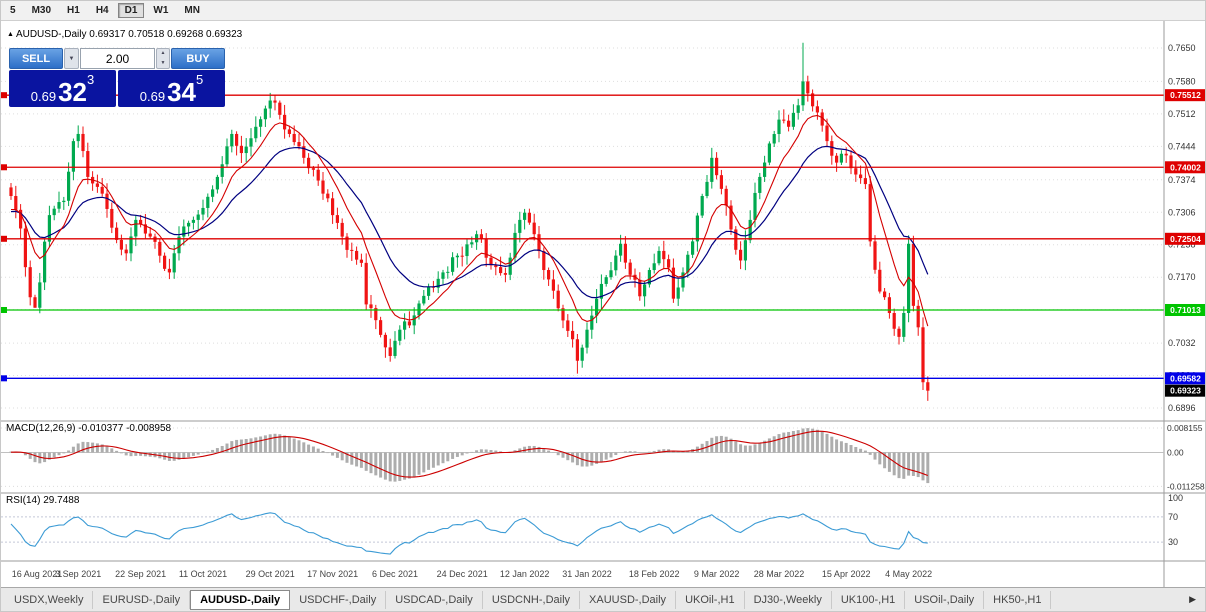 The height and width of the screenshot is (612, 1206). I want to click on chart-tab-xauusd-daily: XAUUSD-,Daily, so click(628, 599).